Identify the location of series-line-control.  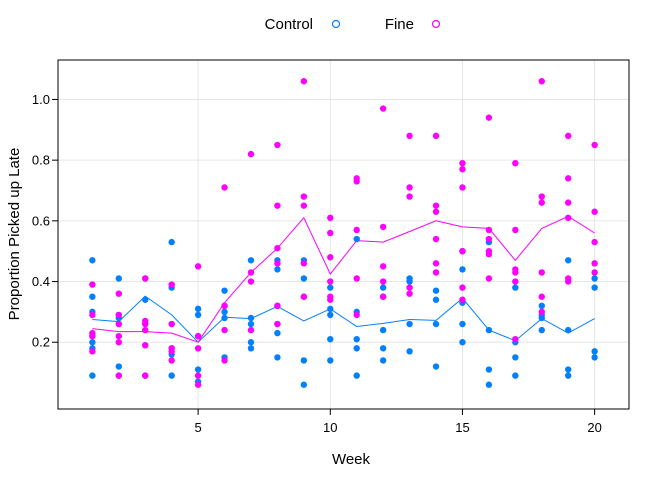
(343, 319).